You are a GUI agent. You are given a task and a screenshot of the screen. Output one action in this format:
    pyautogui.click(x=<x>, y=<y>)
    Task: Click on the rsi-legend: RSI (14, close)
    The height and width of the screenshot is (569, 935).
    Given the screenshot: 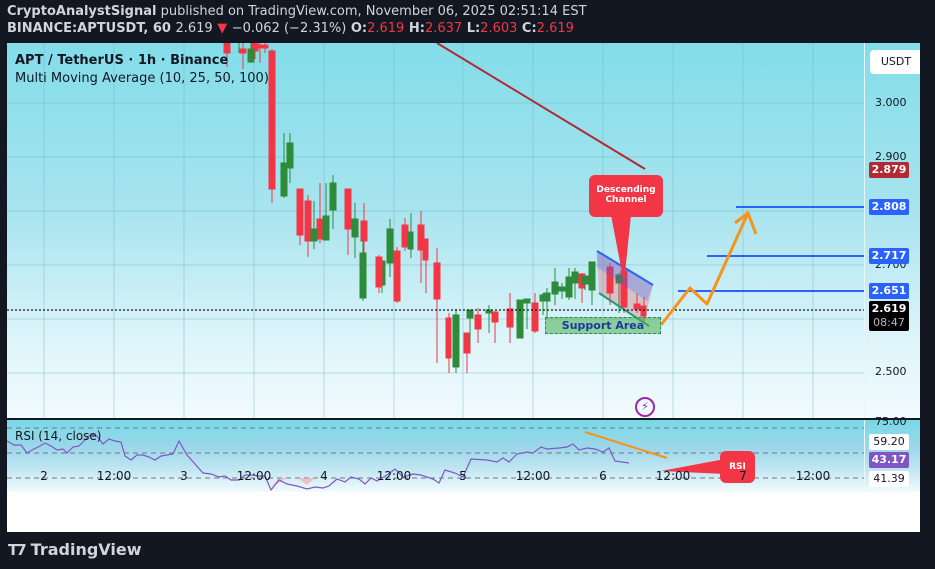 What is the action you would take?
    pyautogui.click(x=58, y=436)
    